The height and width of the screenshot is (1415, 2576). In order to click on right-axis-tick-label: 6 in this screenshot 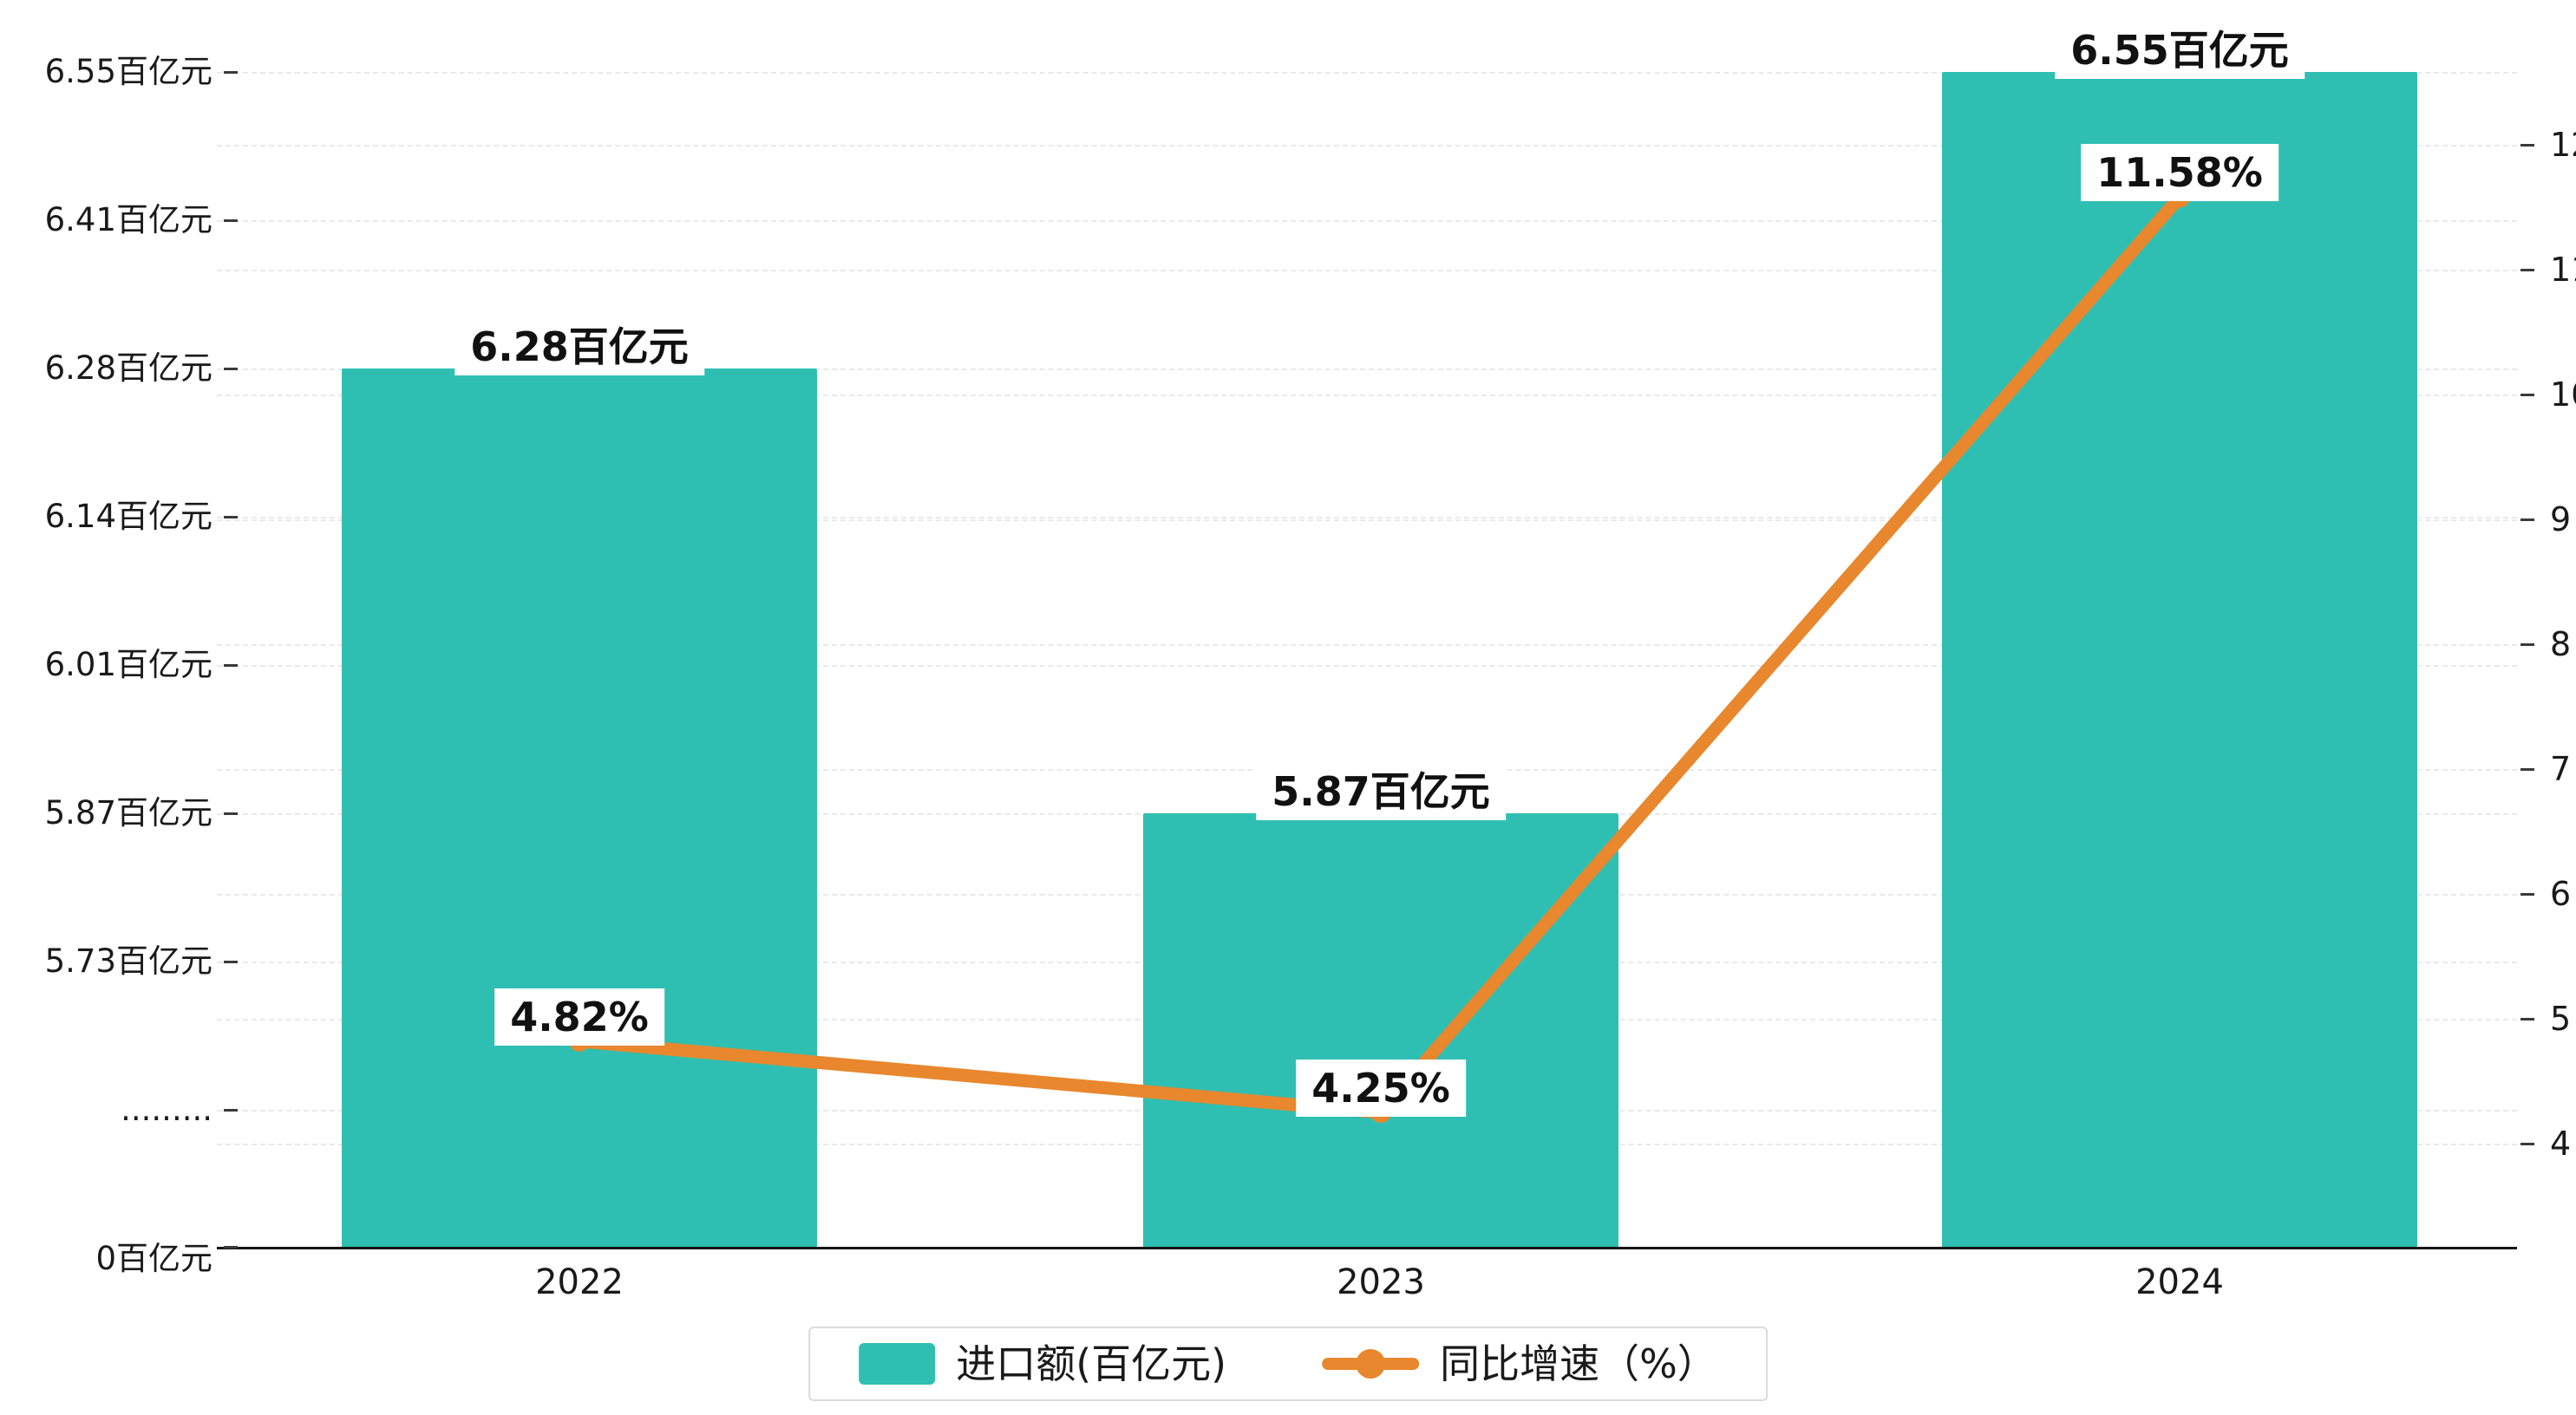, I will do `click(2561, 894)`.